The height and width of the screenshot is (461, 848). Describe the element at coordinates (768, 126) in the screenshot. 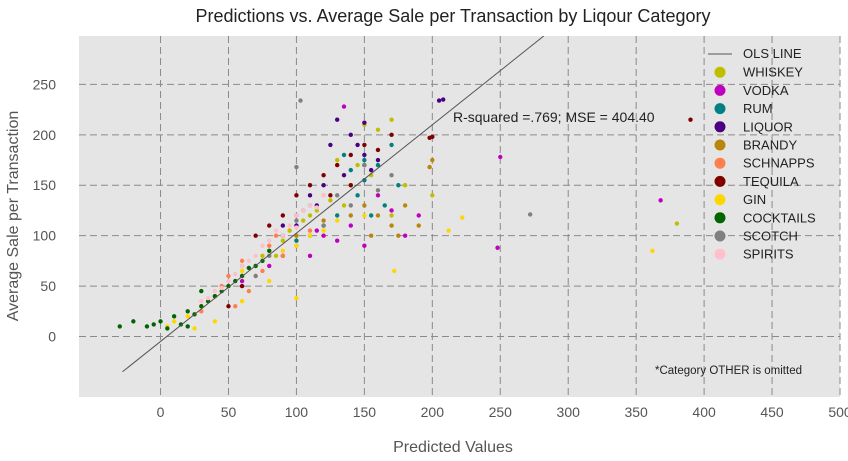

I see `legend-label-liquor: LIQUOR` at that location.